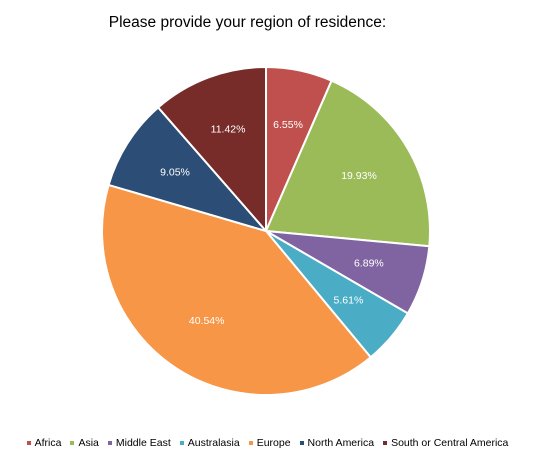  I want to click on legend-item-australasia: Australasia, so click(209, 443).